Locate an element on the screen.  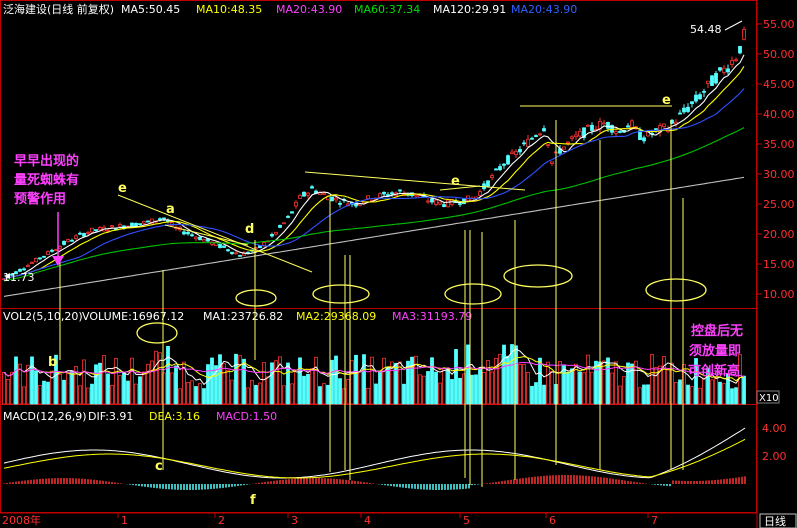
point-e-2: e is located at coordinates (455, 181).